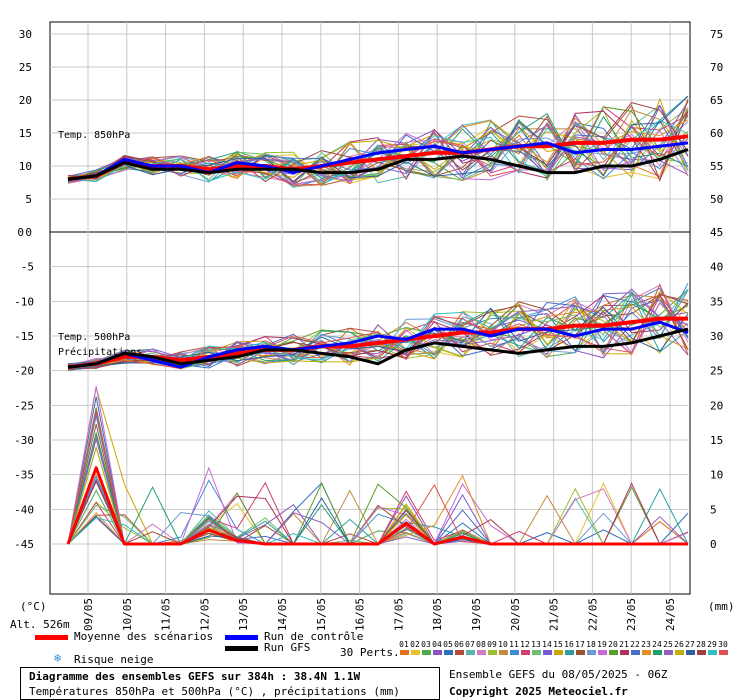 The height and width of the screenshot is (700, 740). What do you see at coordinates (591, 644) in the screenshot?
I see `pert-legend-number: 18` at bounding box center [591, 644].